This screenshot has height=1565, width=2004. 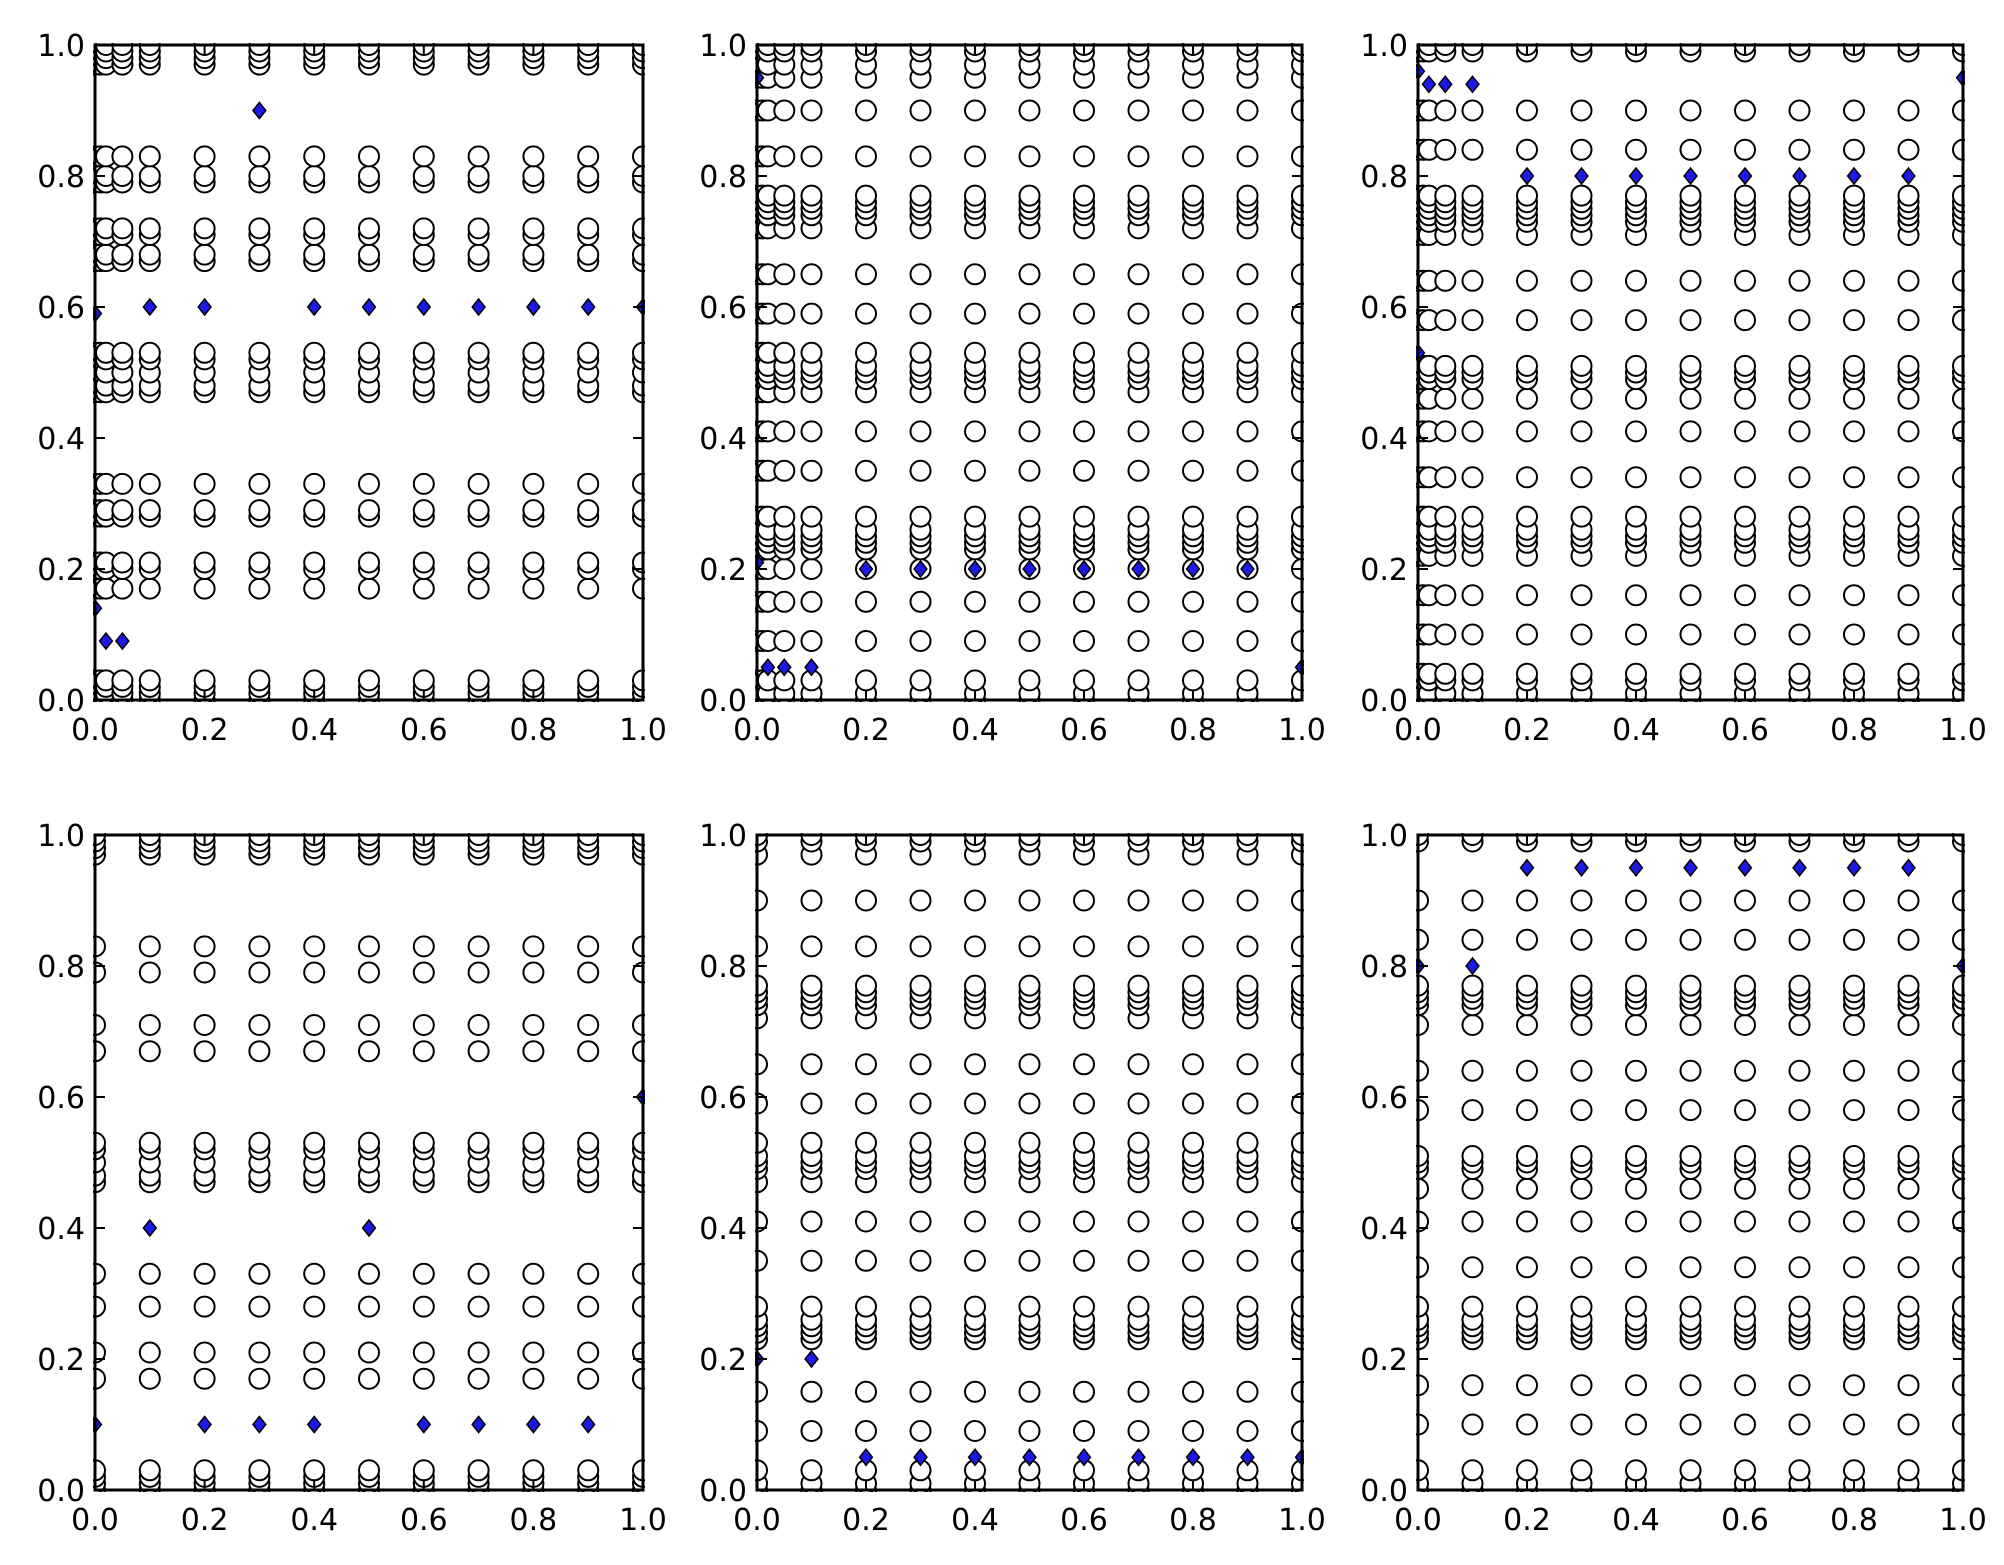 What do you see at coordinates (95, 730) in the screenshot?
I see `x-tick-label: 0.0` at bounding box center [95, 730].